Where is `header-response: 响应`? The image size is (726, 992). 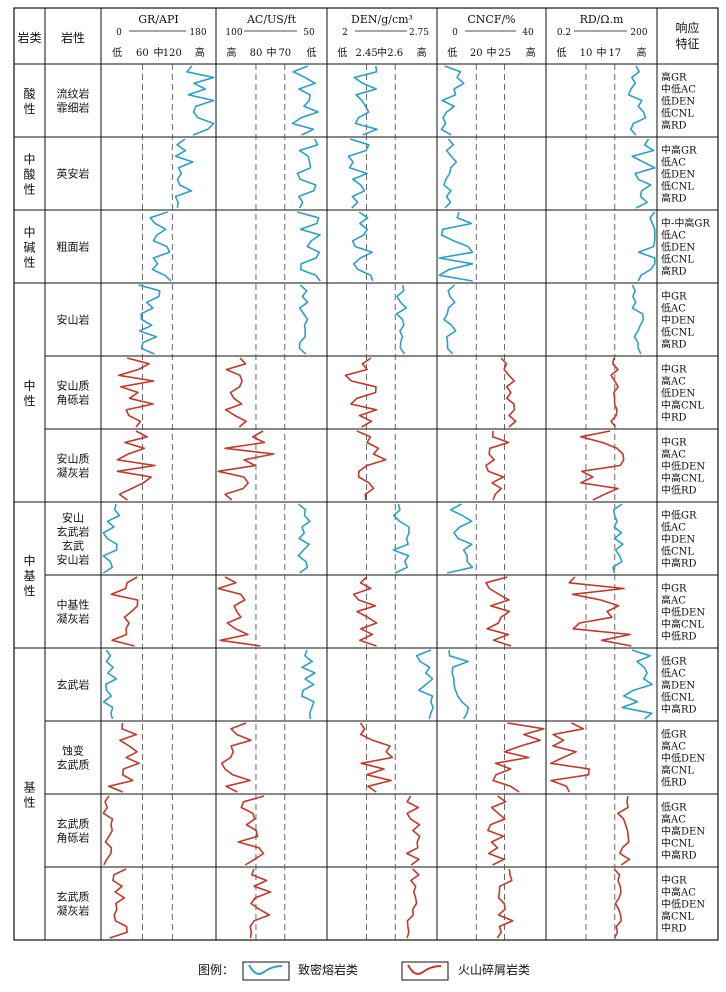 header-response: 响应 is located at coordinates (687, 27).